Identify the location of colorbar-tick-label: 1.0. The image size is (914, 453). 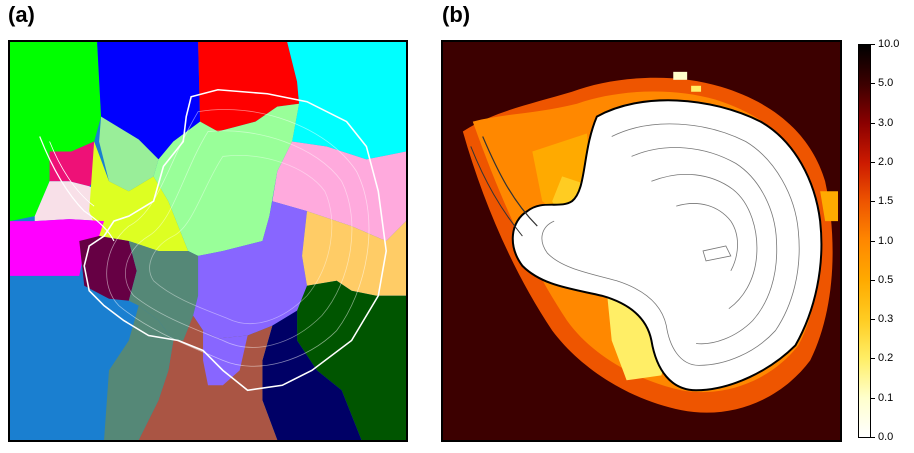
(886, 240).